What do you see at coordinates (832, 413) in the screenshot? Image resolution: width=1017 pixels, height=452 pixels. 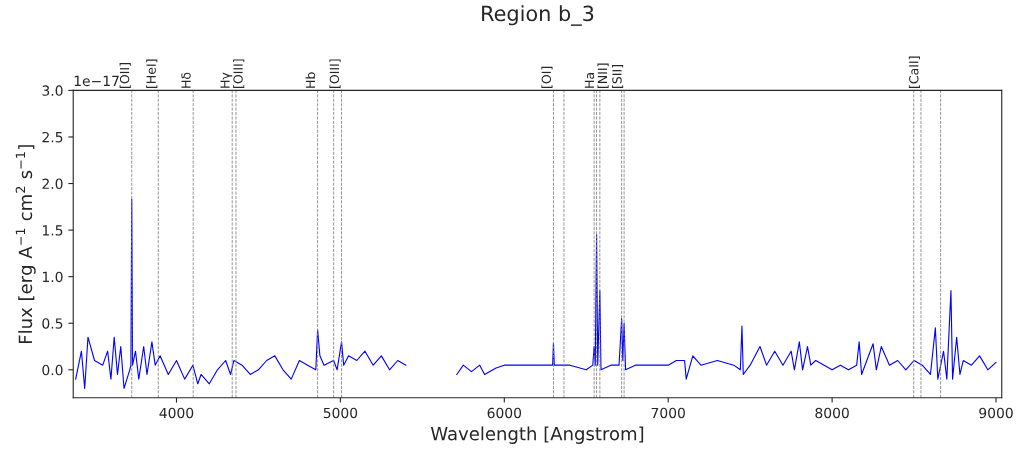 I see `x-tick-label: 8000` at bounding box center [832, 413].